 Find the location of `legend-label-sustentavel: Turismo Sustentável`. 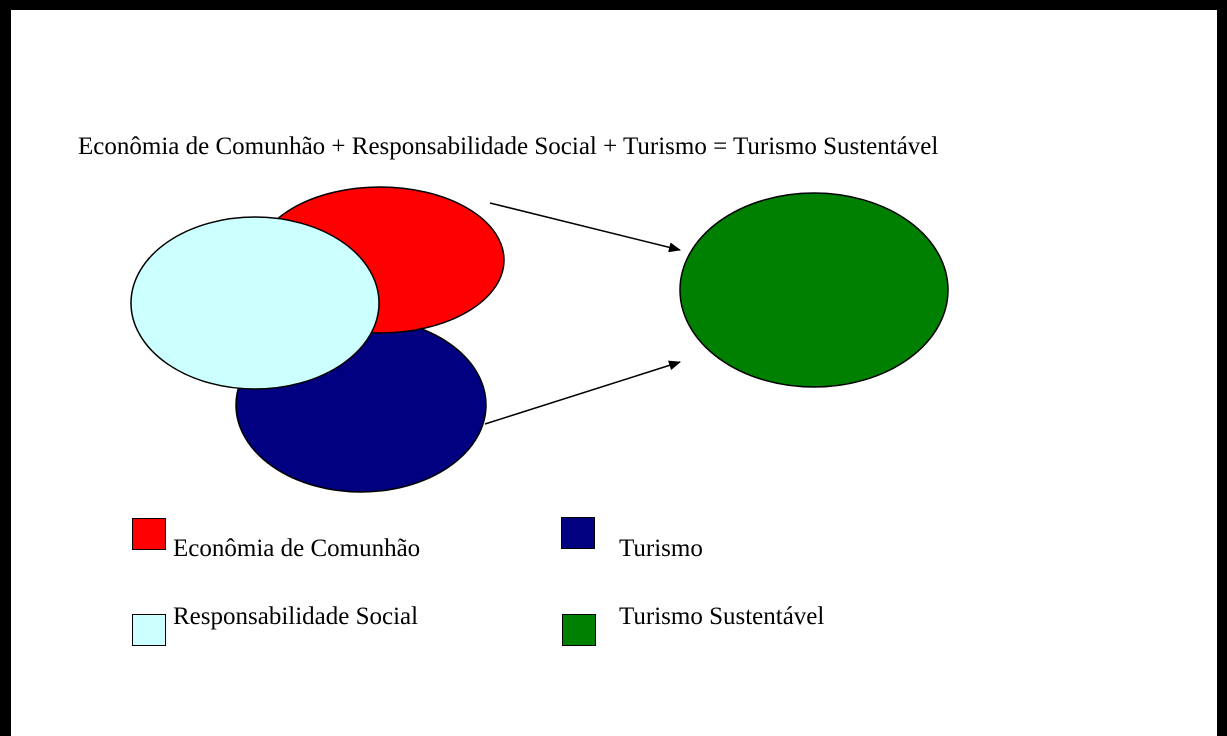

legend-label-sustentavel: Turismo Sustentável is located at coordinates (722, 616).